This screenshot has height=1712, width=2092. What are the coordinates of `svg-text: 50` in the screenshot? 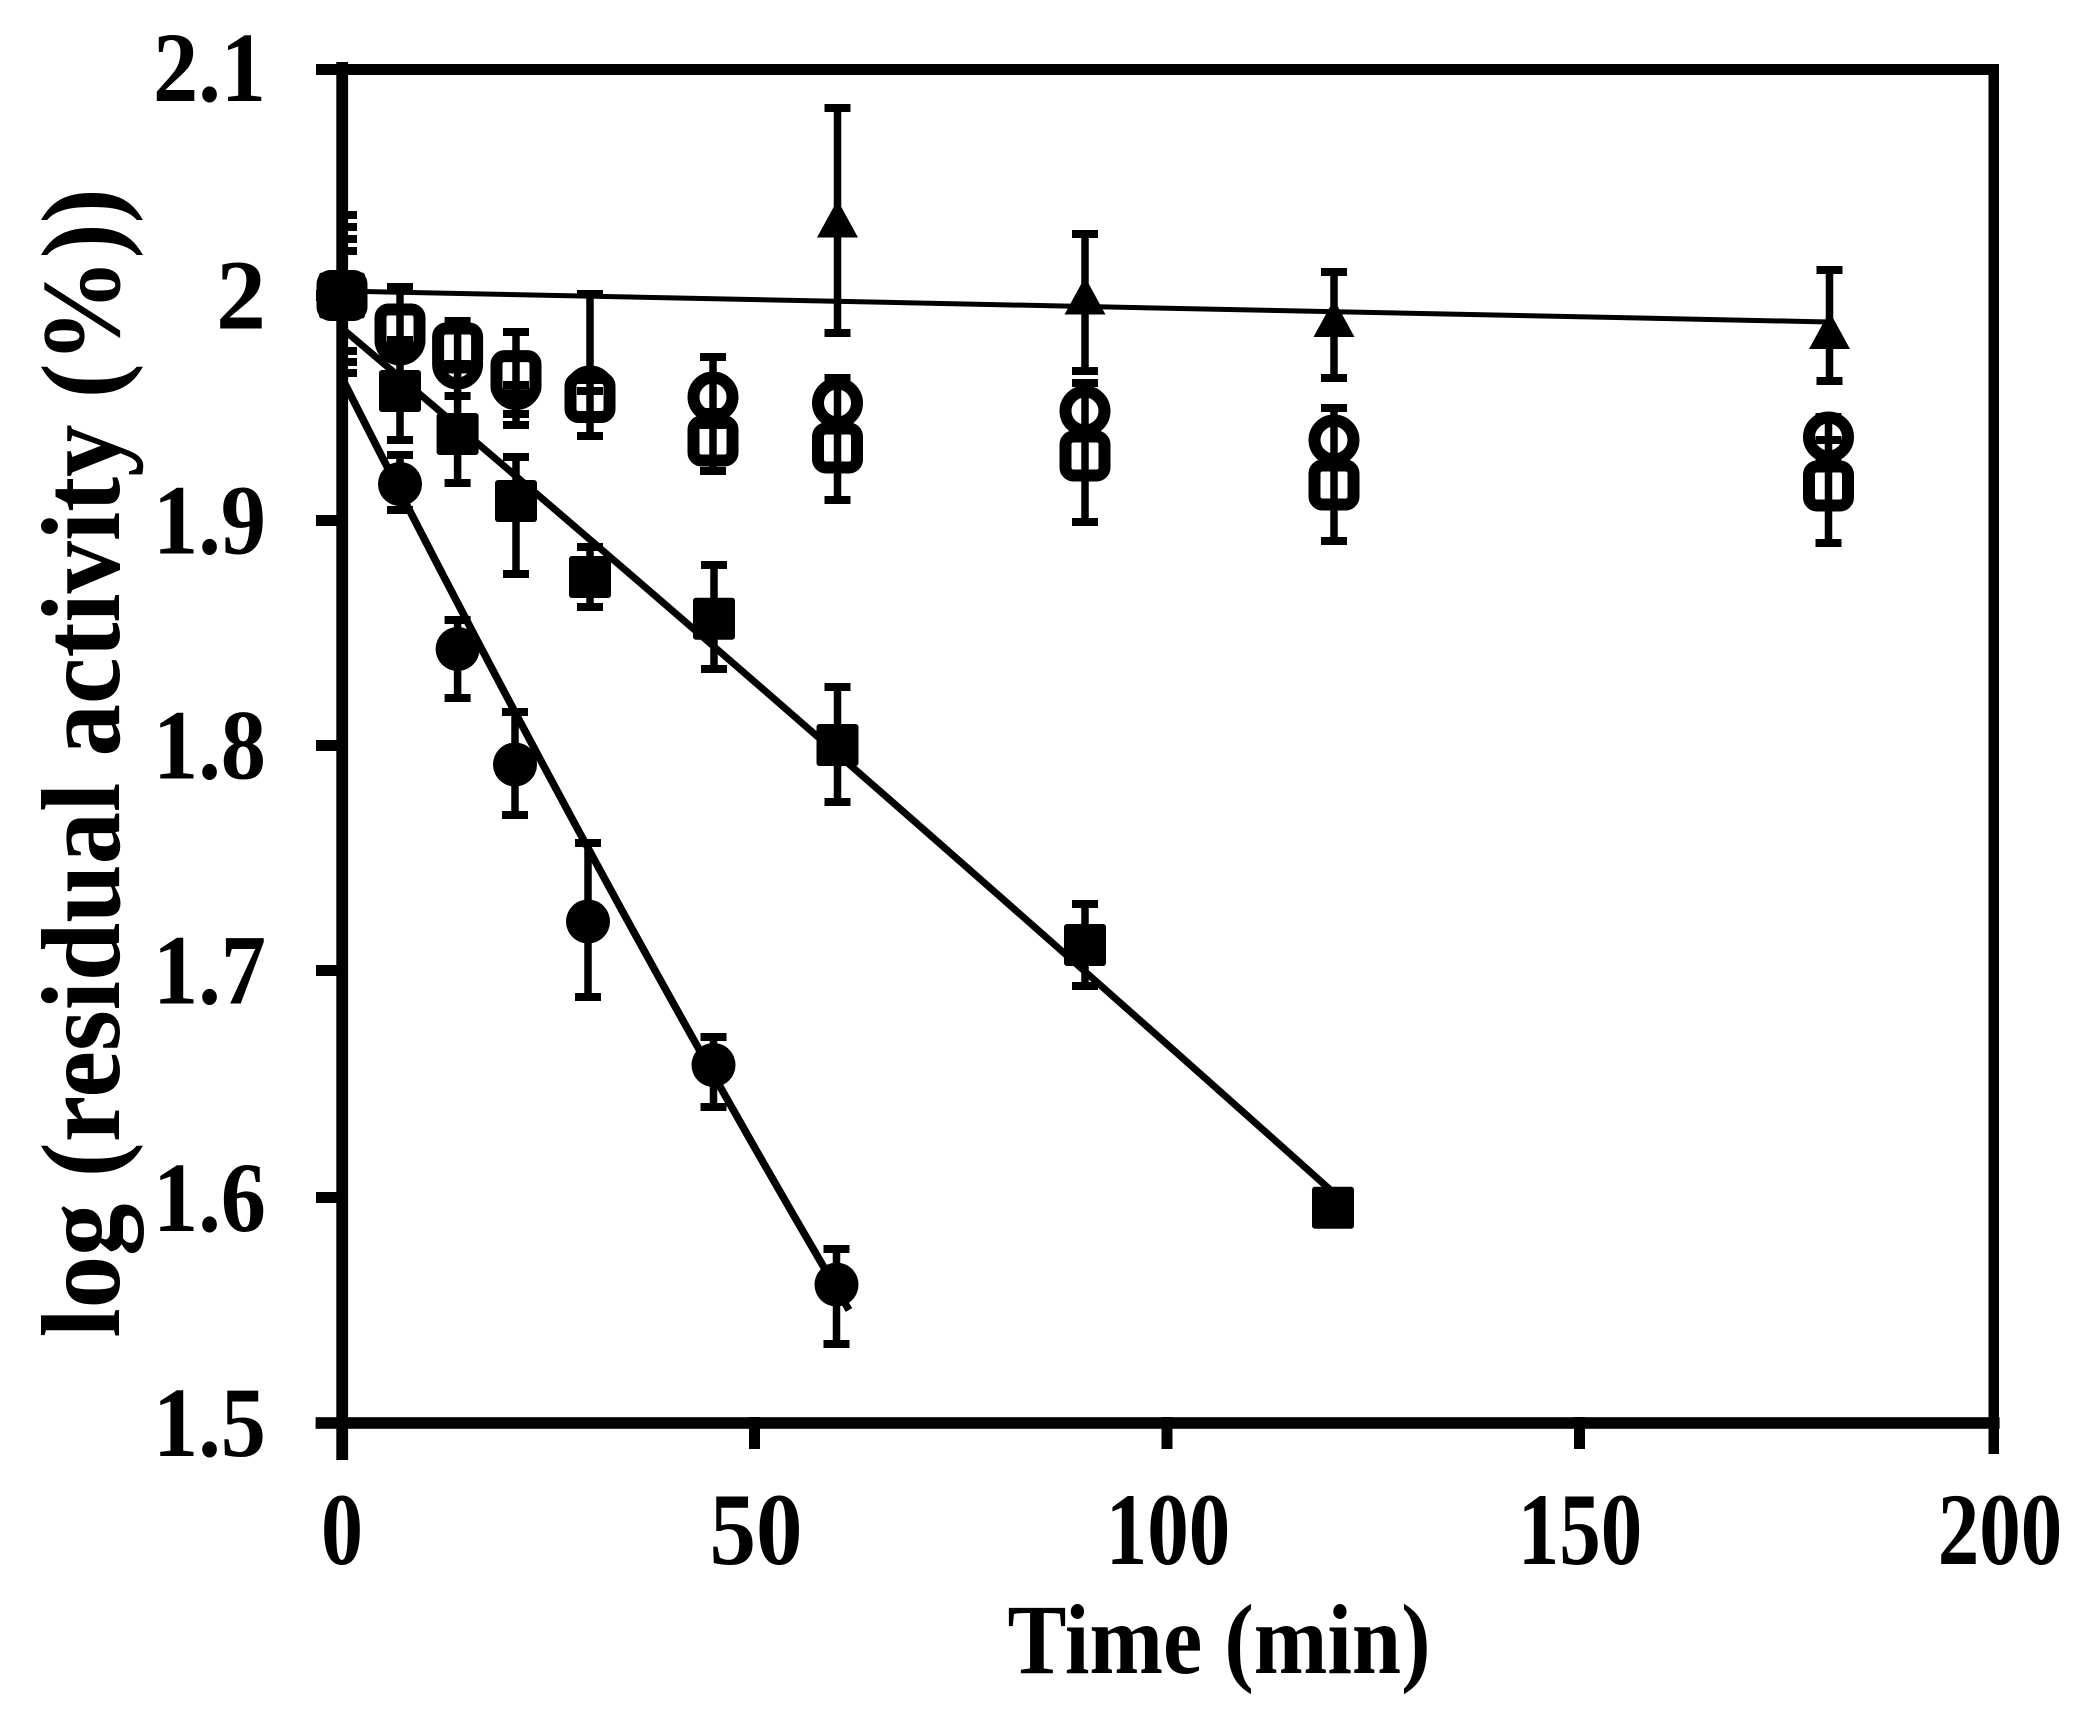 It's located at (756, 1530).